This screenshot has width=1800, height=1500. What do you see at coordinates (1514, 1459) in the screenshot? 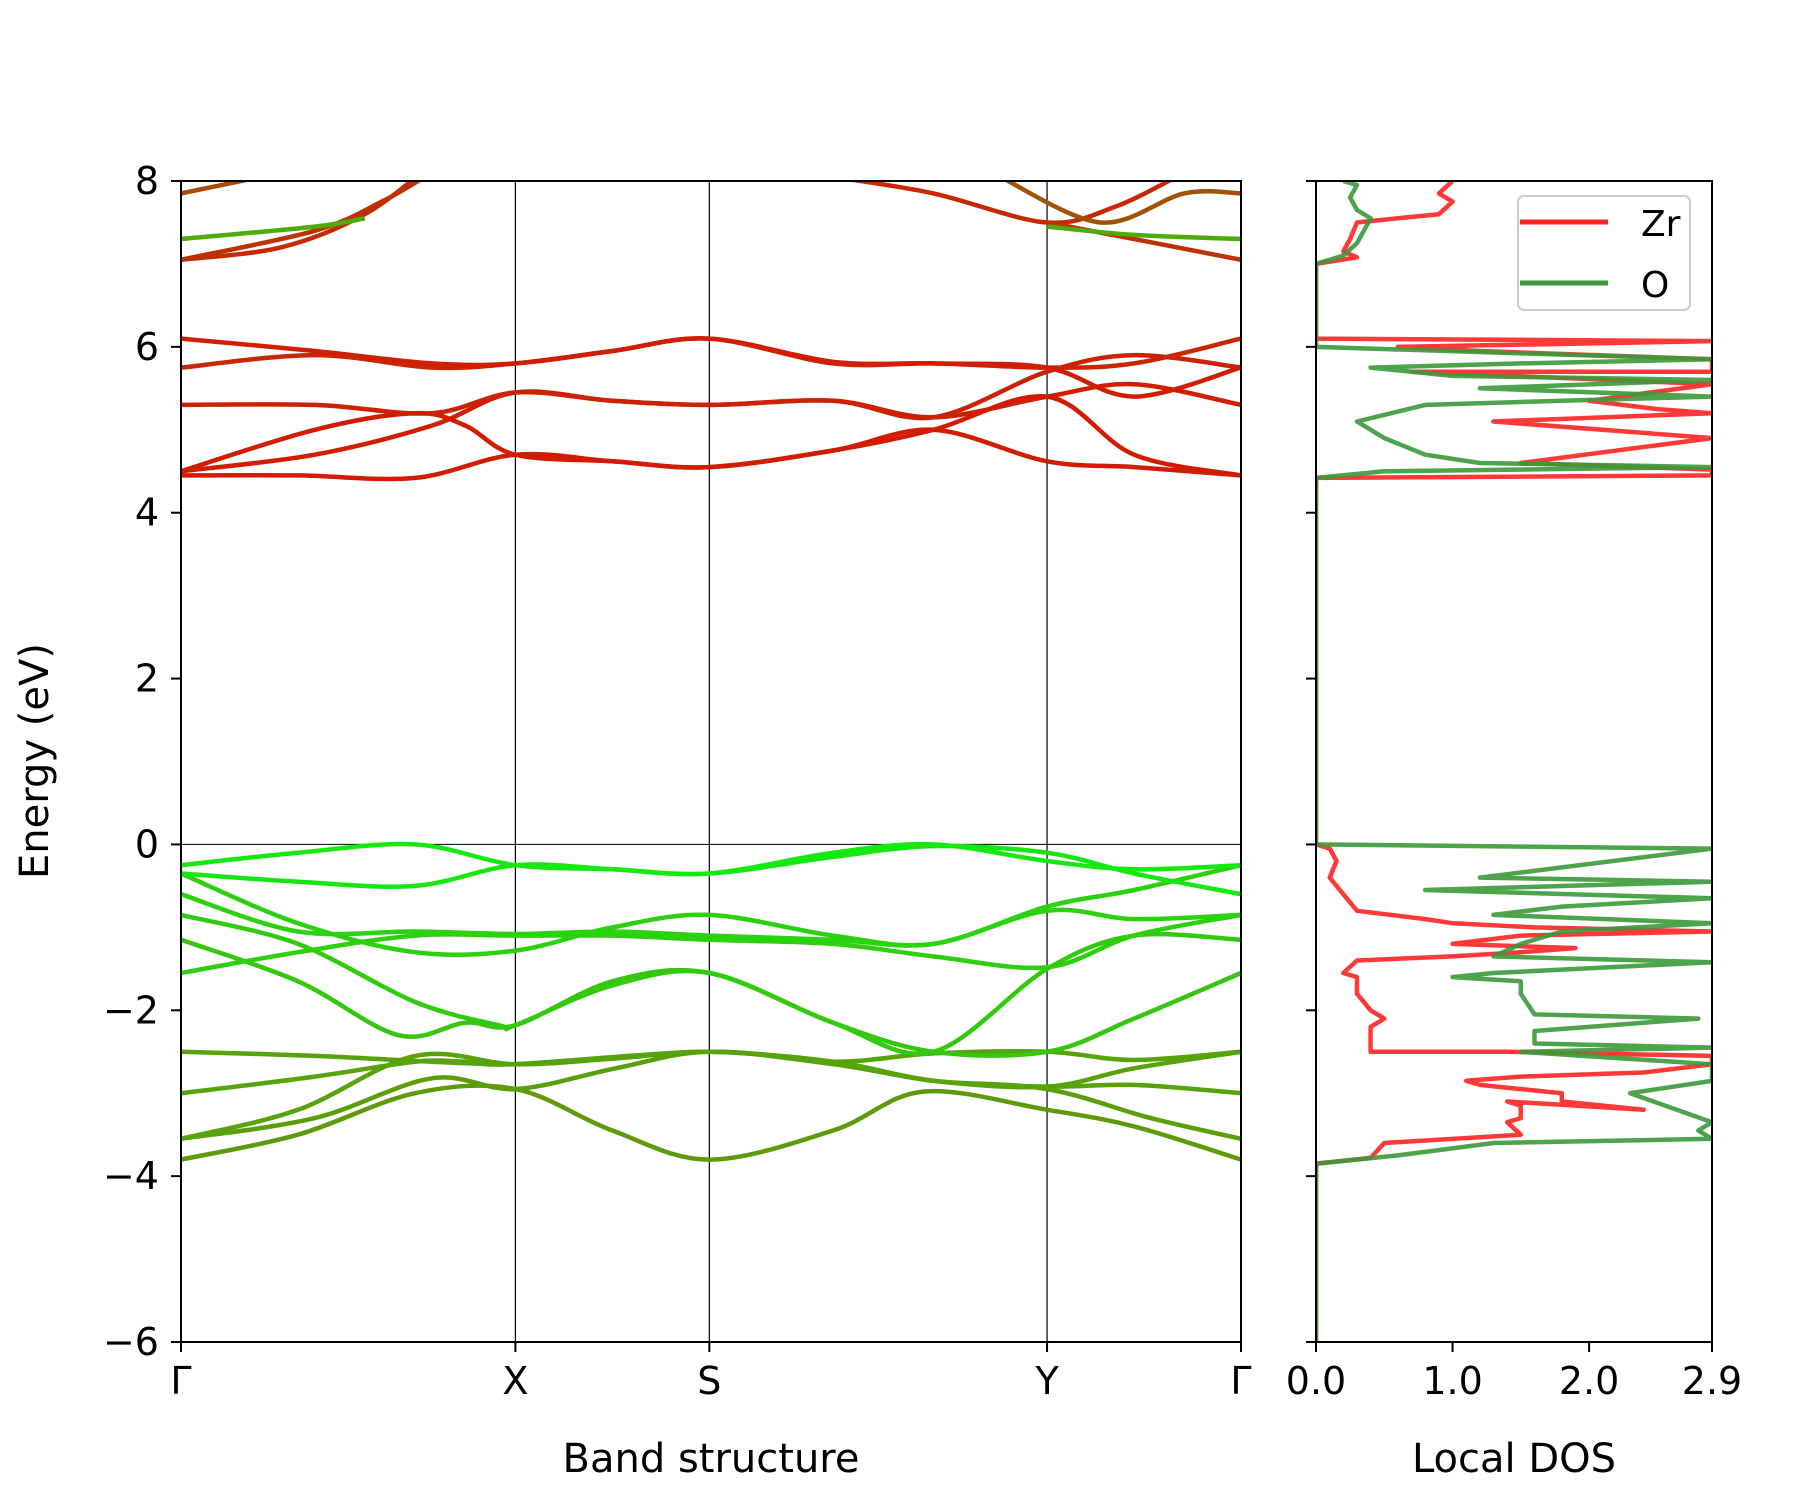
I see `dos-xlabel: Local DOS` at bounding box center [1514, 1459].